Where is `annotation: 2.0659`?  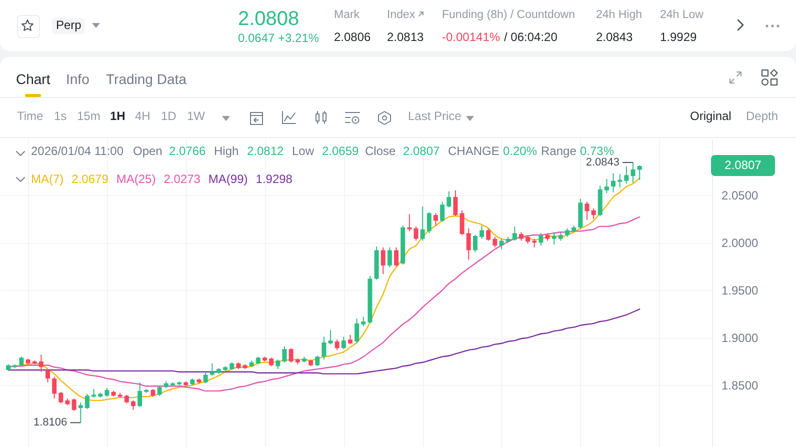
annotation: 2.0659 is located at coordinates (340, 151).